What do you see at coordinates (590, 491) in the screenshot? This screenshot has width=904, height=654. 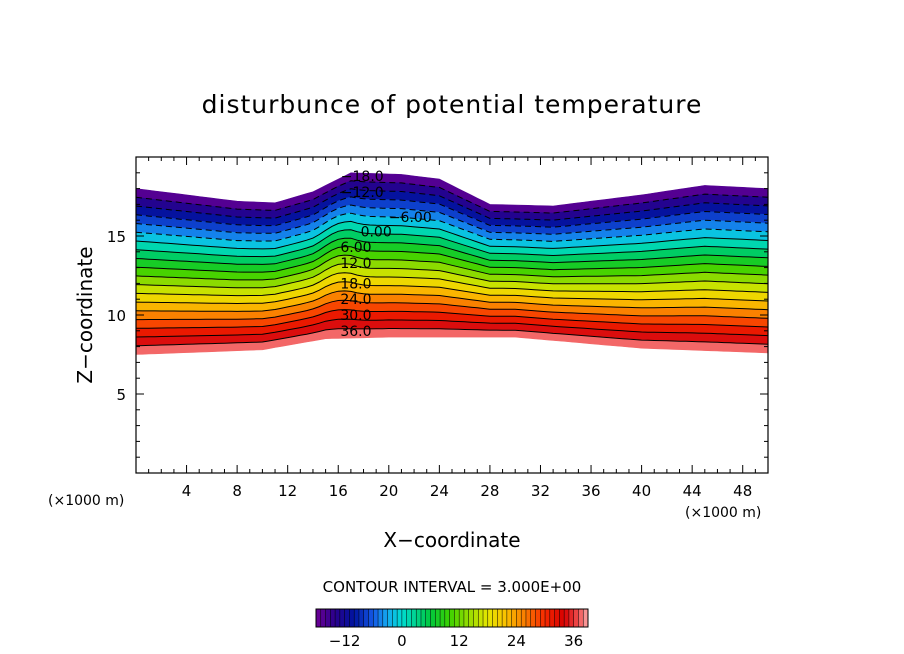 I see `x-tick-label: 36` at bounding box center [590, 491].